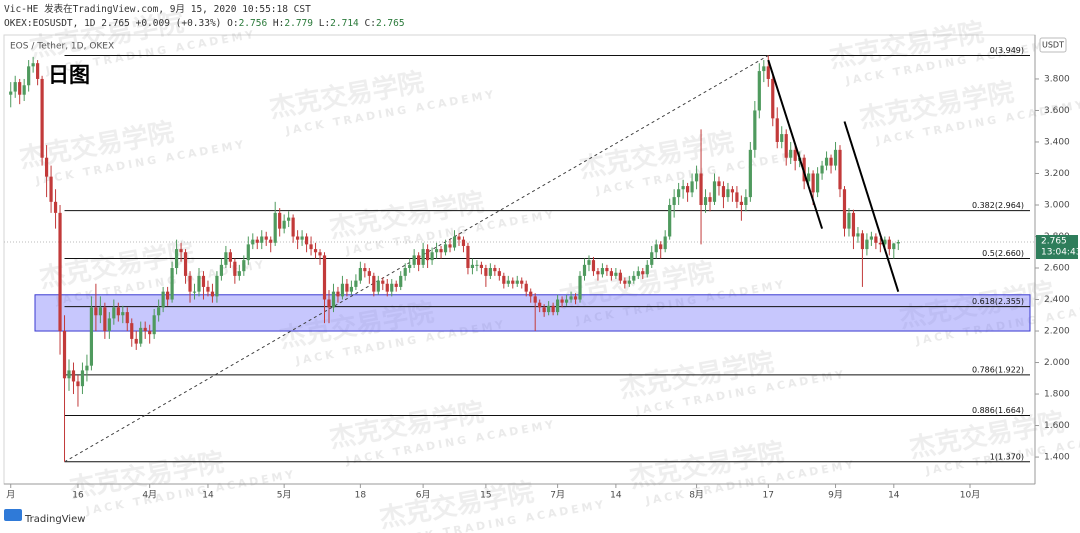  Describe the element at coordinates (284, 495) in the screenshot. I see `x-tick-label: 5月` at that location.